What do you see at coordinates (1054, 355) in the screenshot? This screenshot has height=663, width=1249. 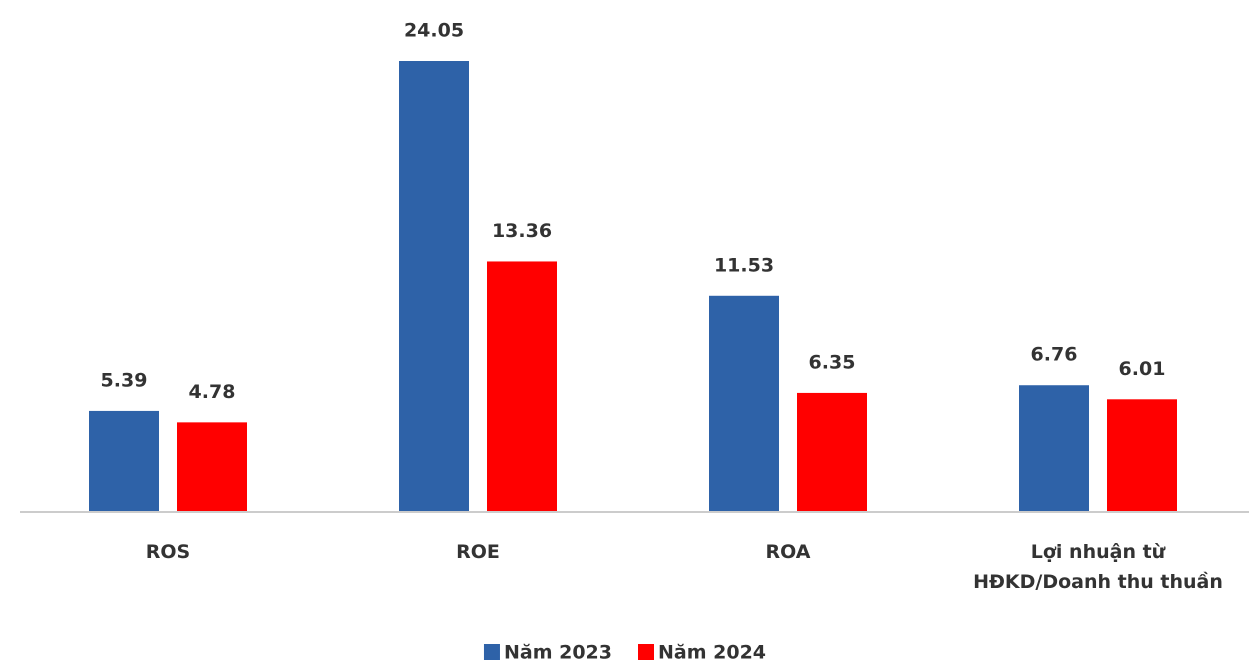 I see `data-label: 6.76` at bounding box center [1054, 355].